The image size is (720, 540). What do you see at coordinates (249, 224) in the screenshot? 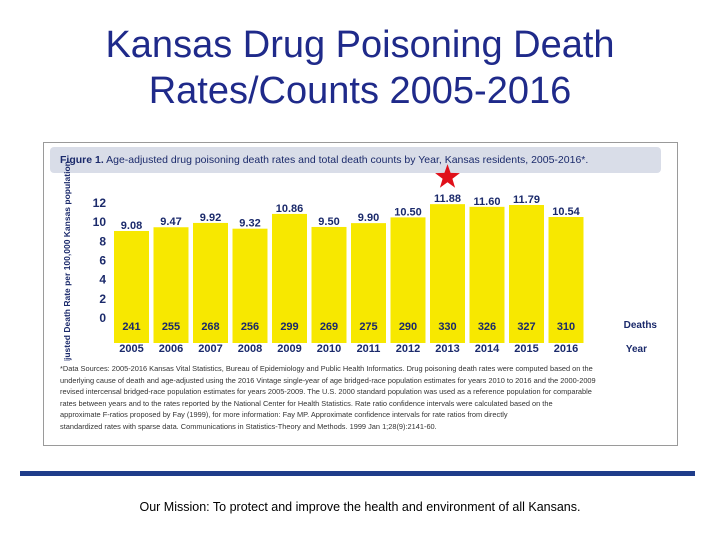
I see `bar-value-label: 9.32` at bounding box center [249, 224].